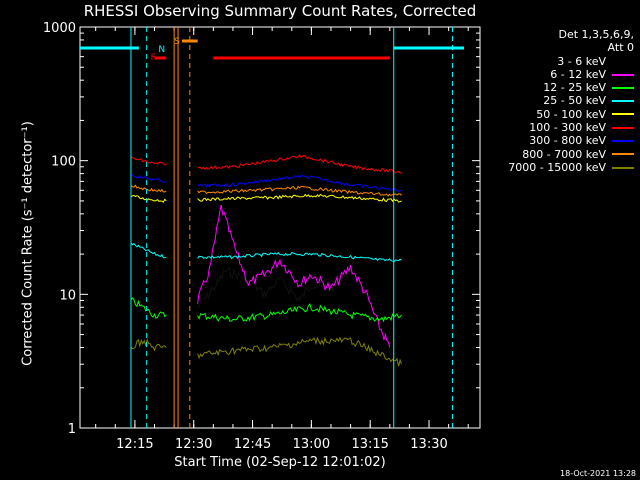 The width and height of the screenshot is (640, 480). Describe the element at coordinates (59, 28) in the screenshot. I see `y-tick-label: 1000` at that location.